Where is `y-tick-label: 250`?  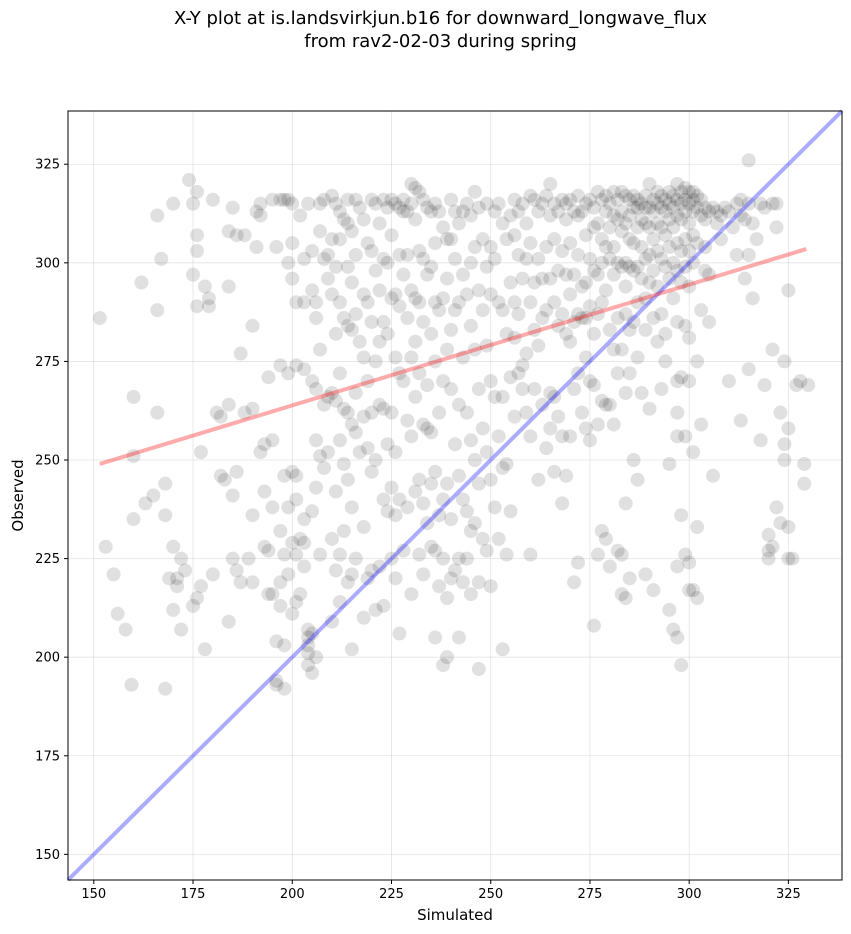
y-tick-label: 250 is located at coordinates (47, 461).